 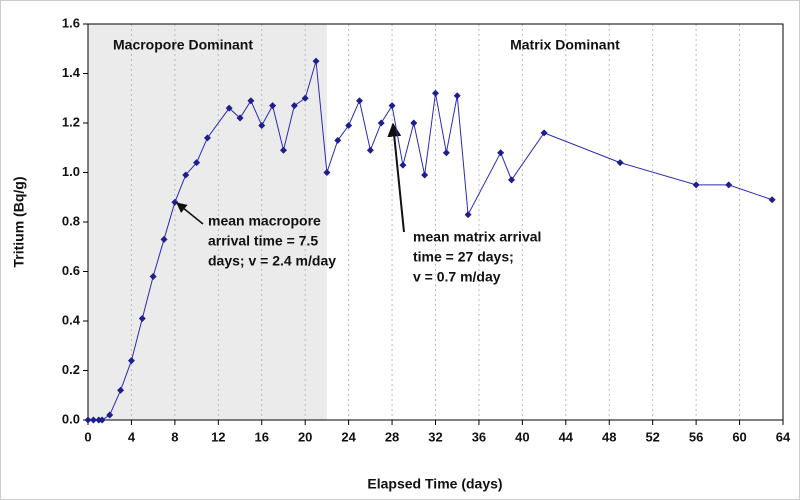 What do you see at coordinates (435, 436) in the screenshot?
I see `x-tick-label: 32` at bounding box center [435, 436].